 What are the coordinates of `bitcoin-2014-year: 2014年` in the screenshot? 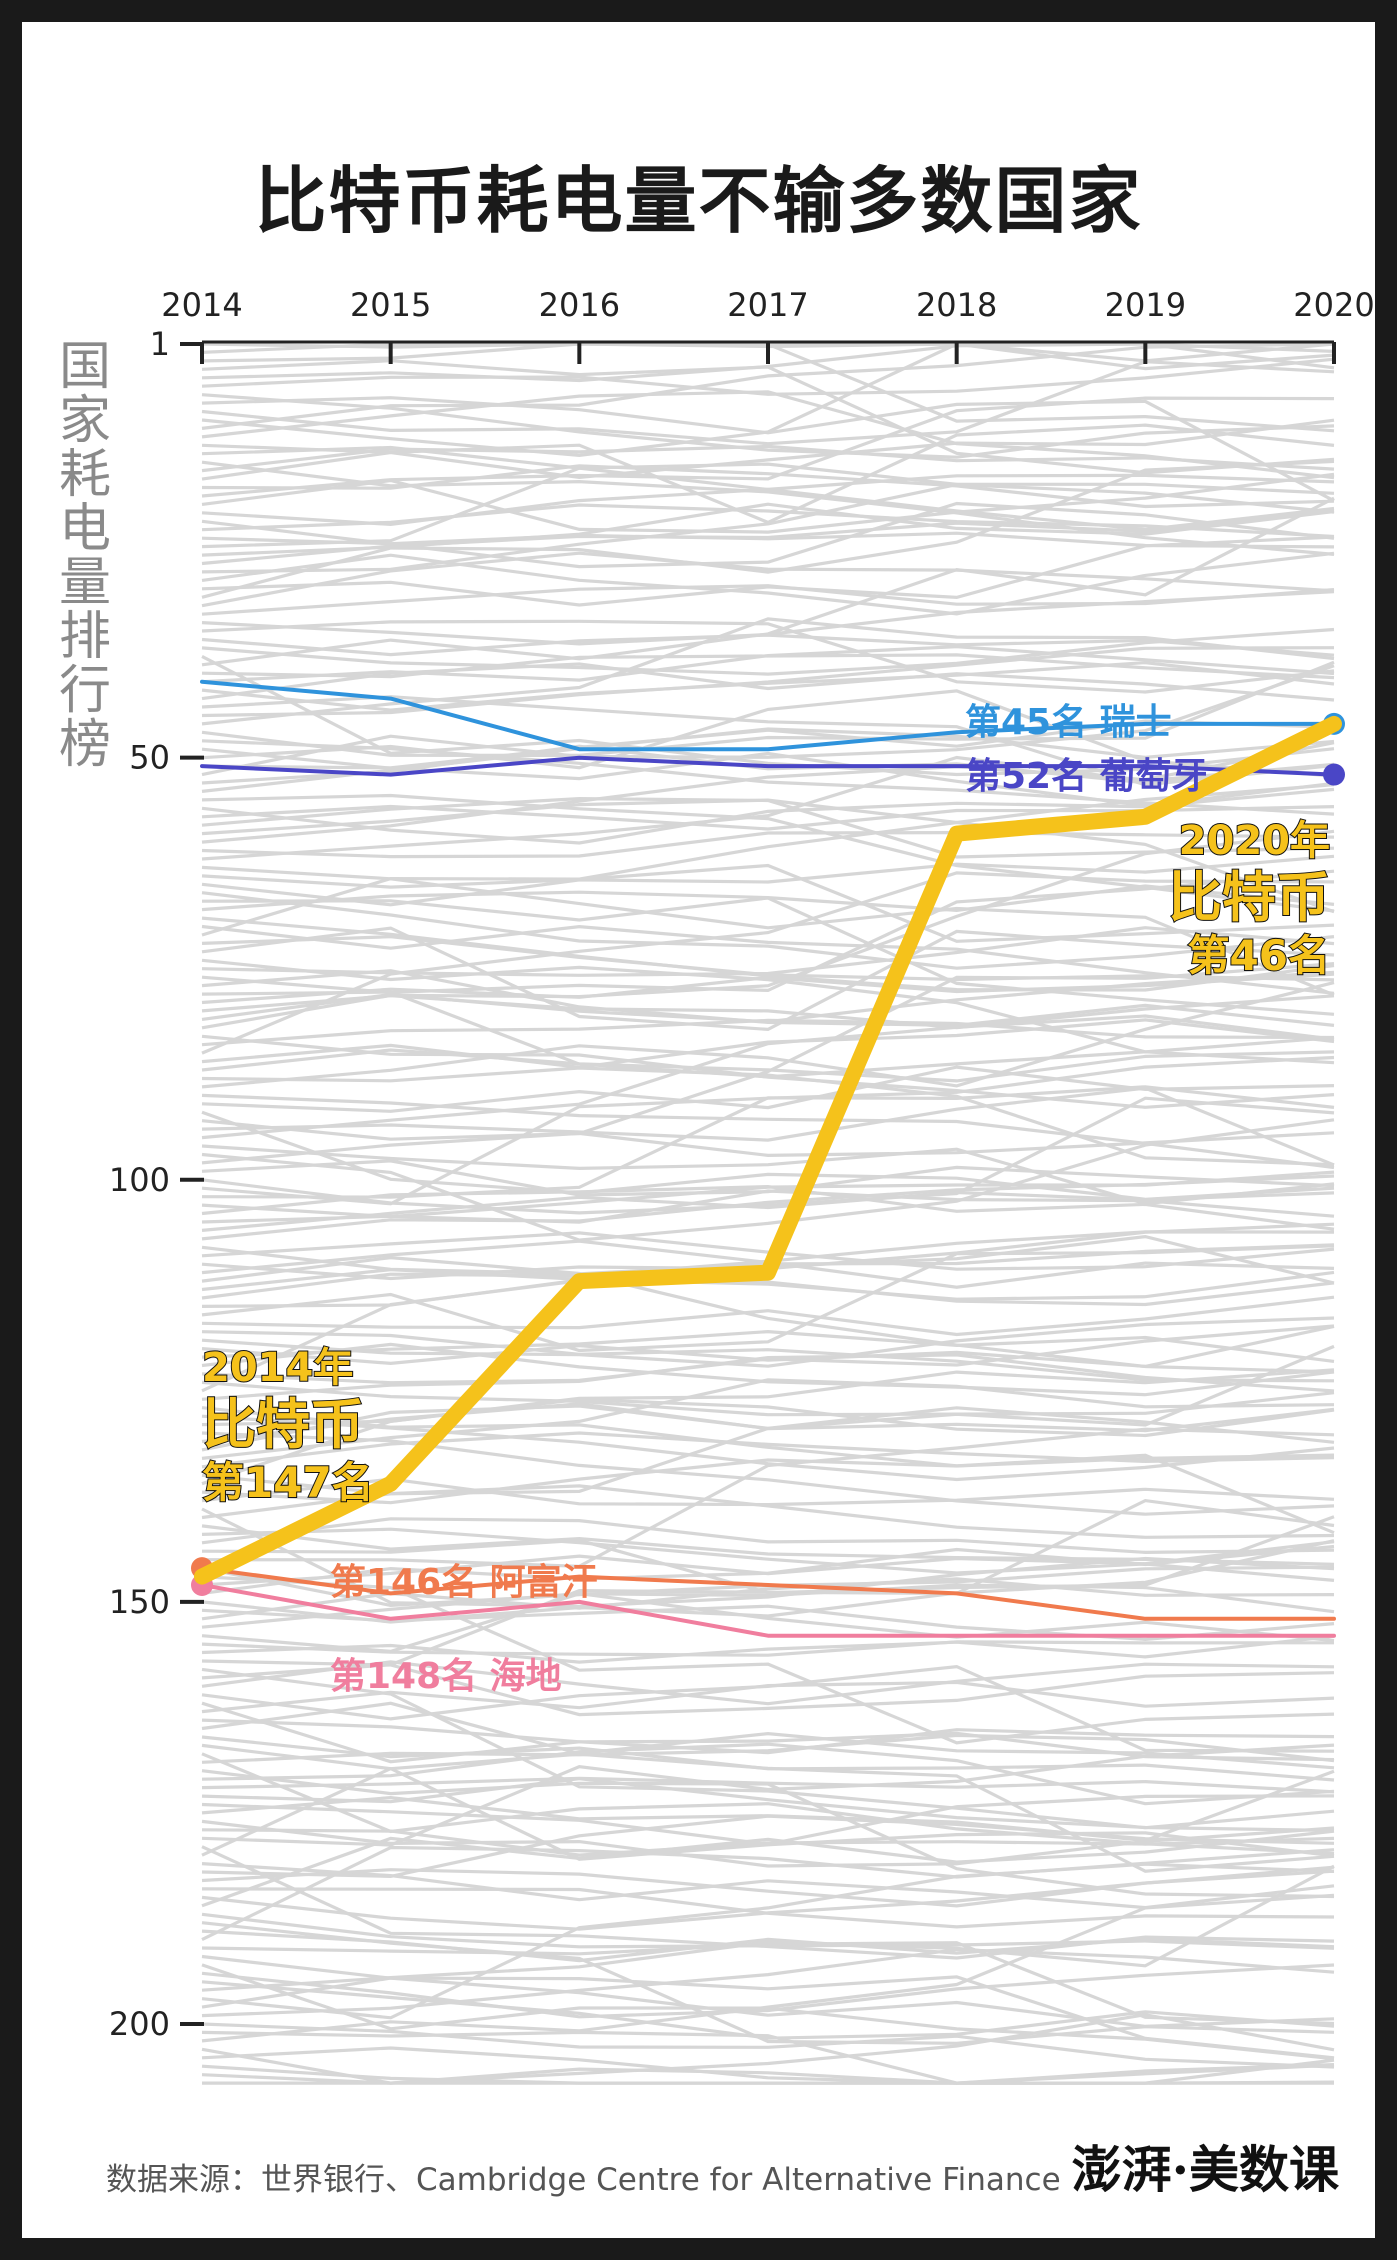 It's located at (277, 1368).